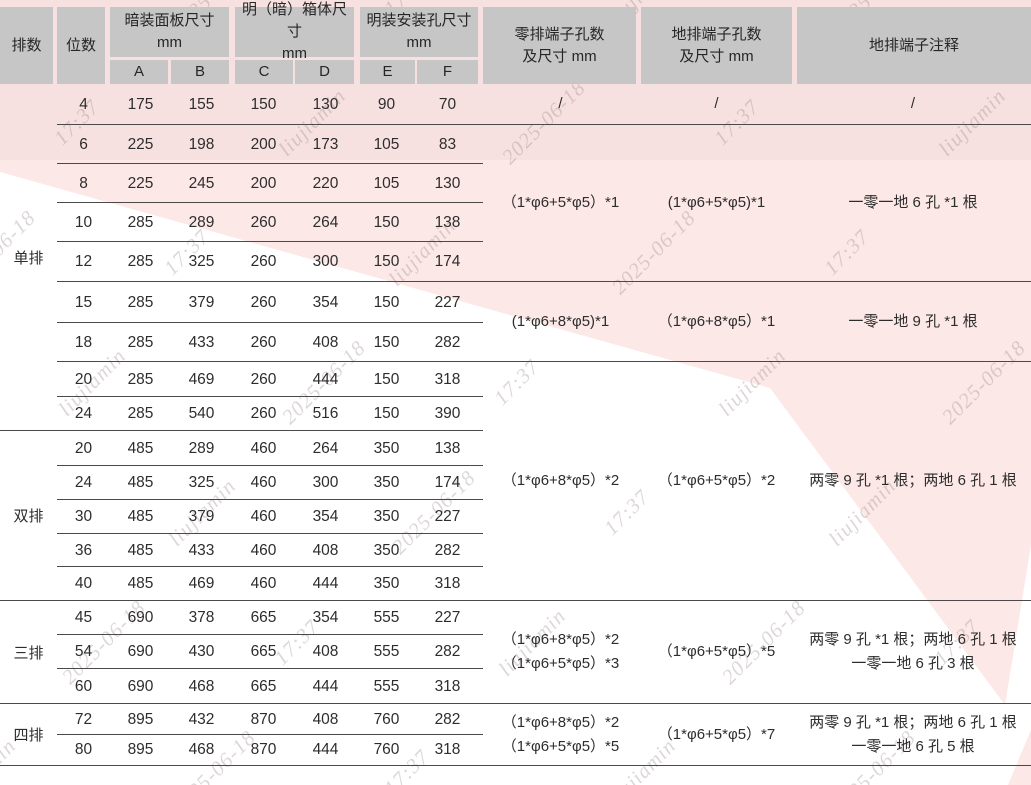  What do you see at coordinates (264, 72) in the screenshot?
I see `header-sub-c: C` at bounding box center [264, 72].